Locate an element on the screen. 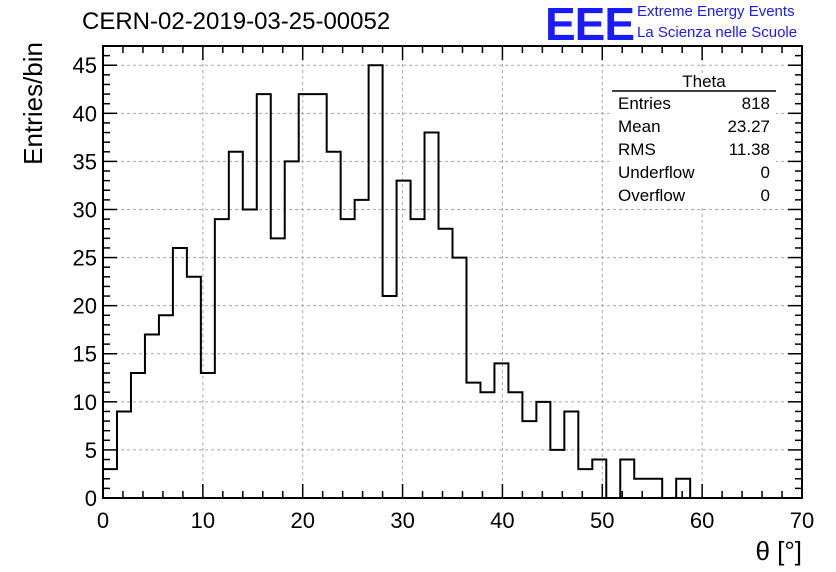 This screenshot has width=836, height=572. x-tick-label: 70 is located at coordinates (802, 520).